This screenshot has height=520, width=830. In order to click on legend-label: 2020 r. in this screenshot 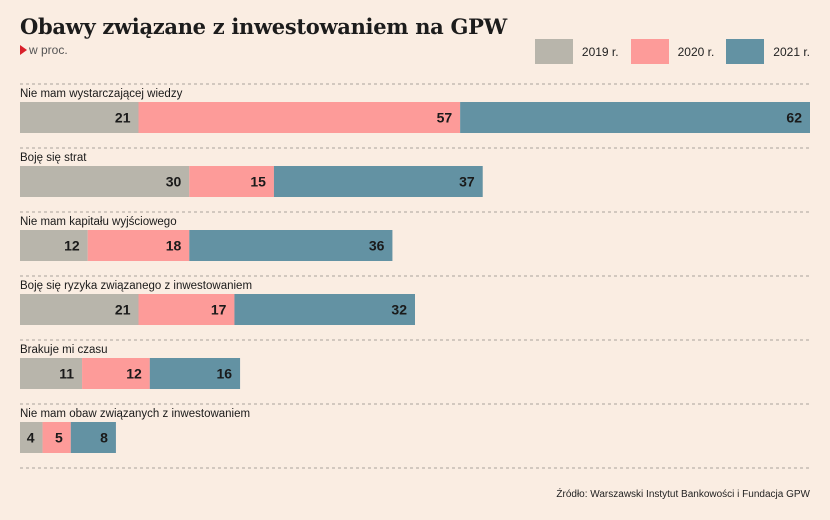, I will do `click(696, 51)`.